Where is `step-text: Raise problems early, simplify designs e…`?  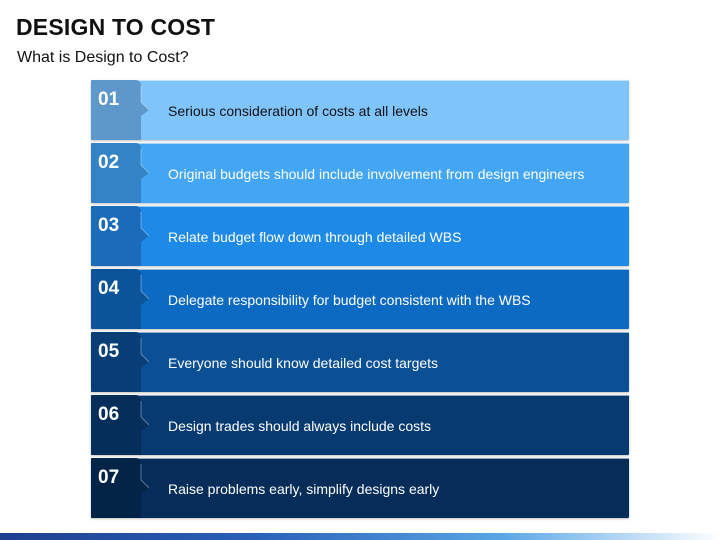
step-text: Raise problems early, simplify designs e… is located at coordinates (304, 489).